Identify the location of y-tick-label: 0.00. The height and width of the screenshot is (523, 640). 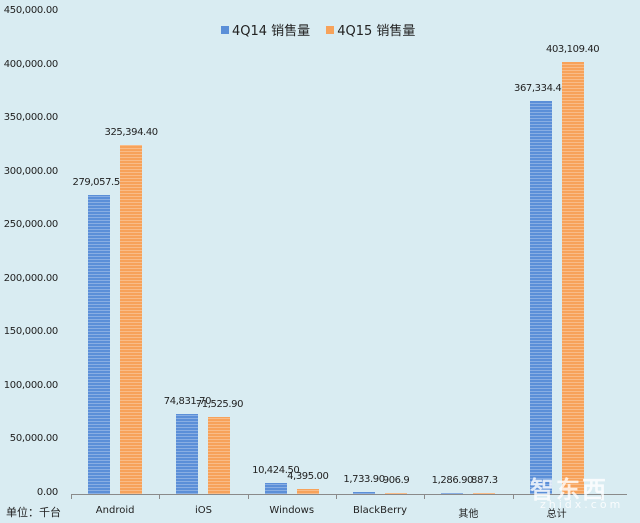
(47, 492).